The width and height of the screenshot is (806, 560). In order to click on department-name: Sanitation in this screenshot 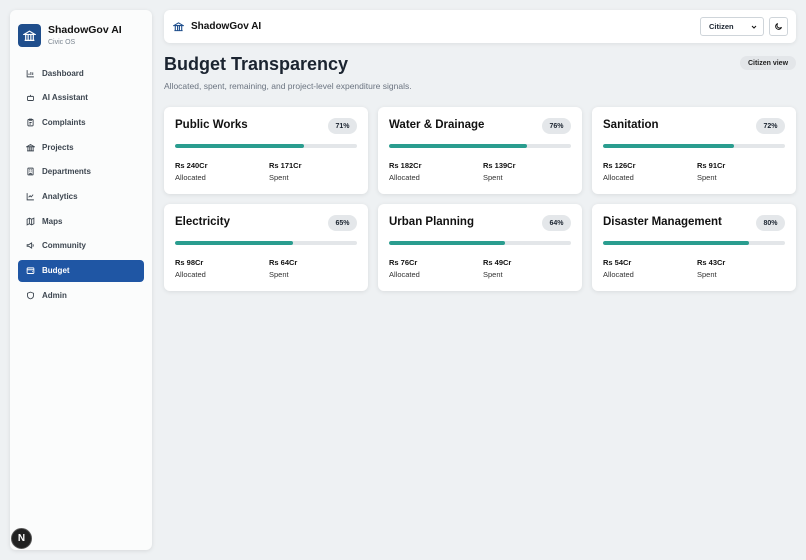, I will do `click(631, 125)`.